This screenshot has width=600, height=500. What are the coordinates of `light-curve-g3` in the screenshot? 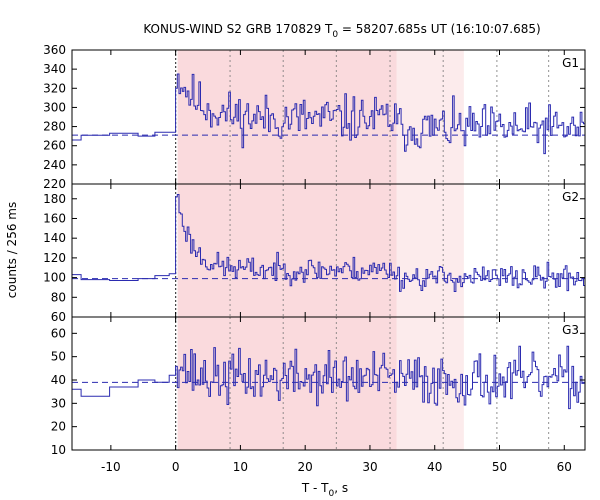 It's located at (328, 377).